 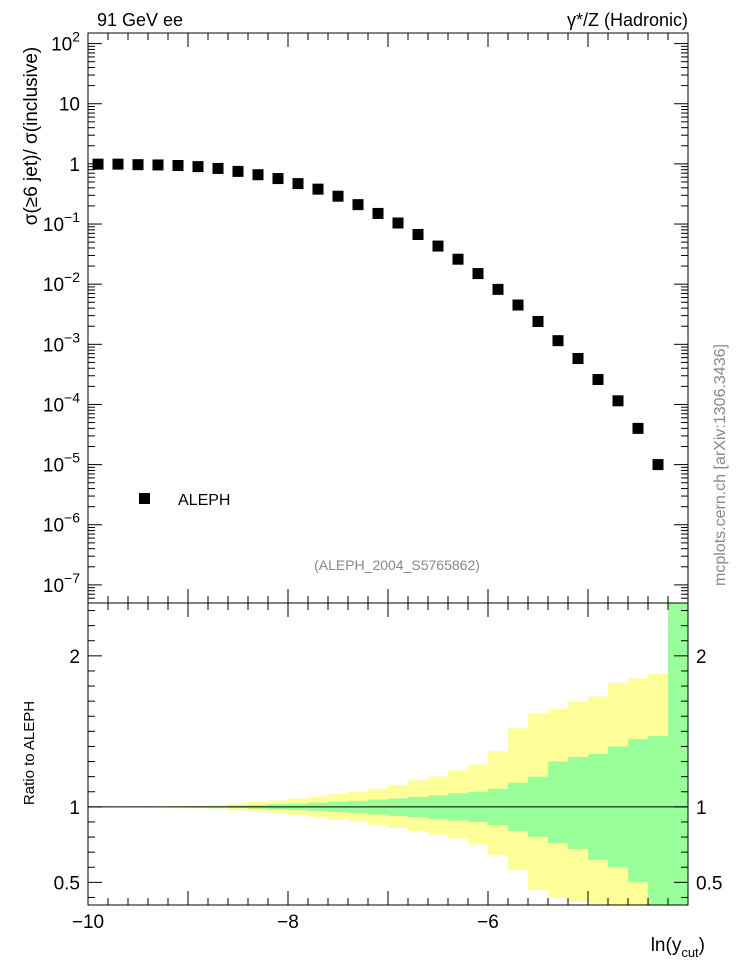 I want to click on x-tick-label: −6, so click(x=488, y=922).